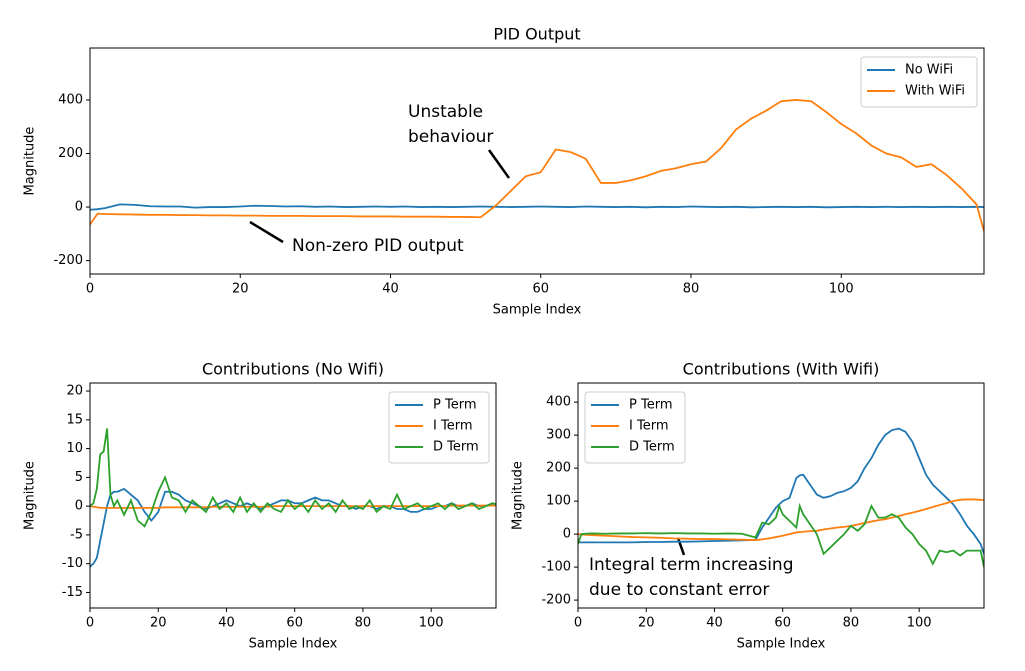 Image resolution: width=1025 pixels, height=671 pixels. I want to click on y-tick-label: 300, so click(558, 435).